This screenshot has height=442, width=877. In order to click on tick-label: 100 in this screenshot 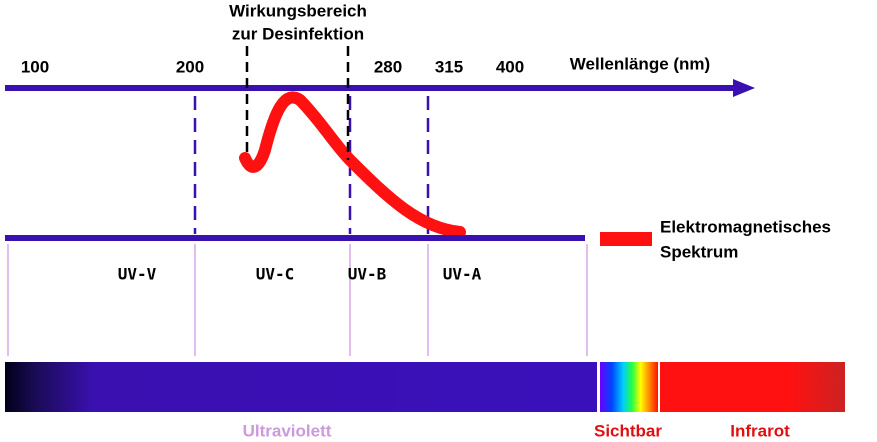, I will do `click(35, 66)`.